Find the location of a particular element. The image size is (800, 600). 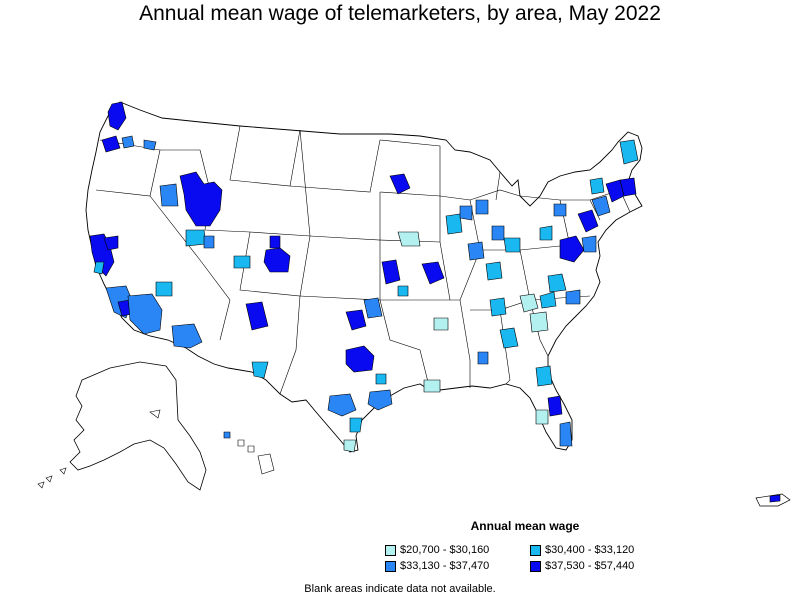

legend-label: $20,700 - $30,160 is located at coordinates (445, 550).